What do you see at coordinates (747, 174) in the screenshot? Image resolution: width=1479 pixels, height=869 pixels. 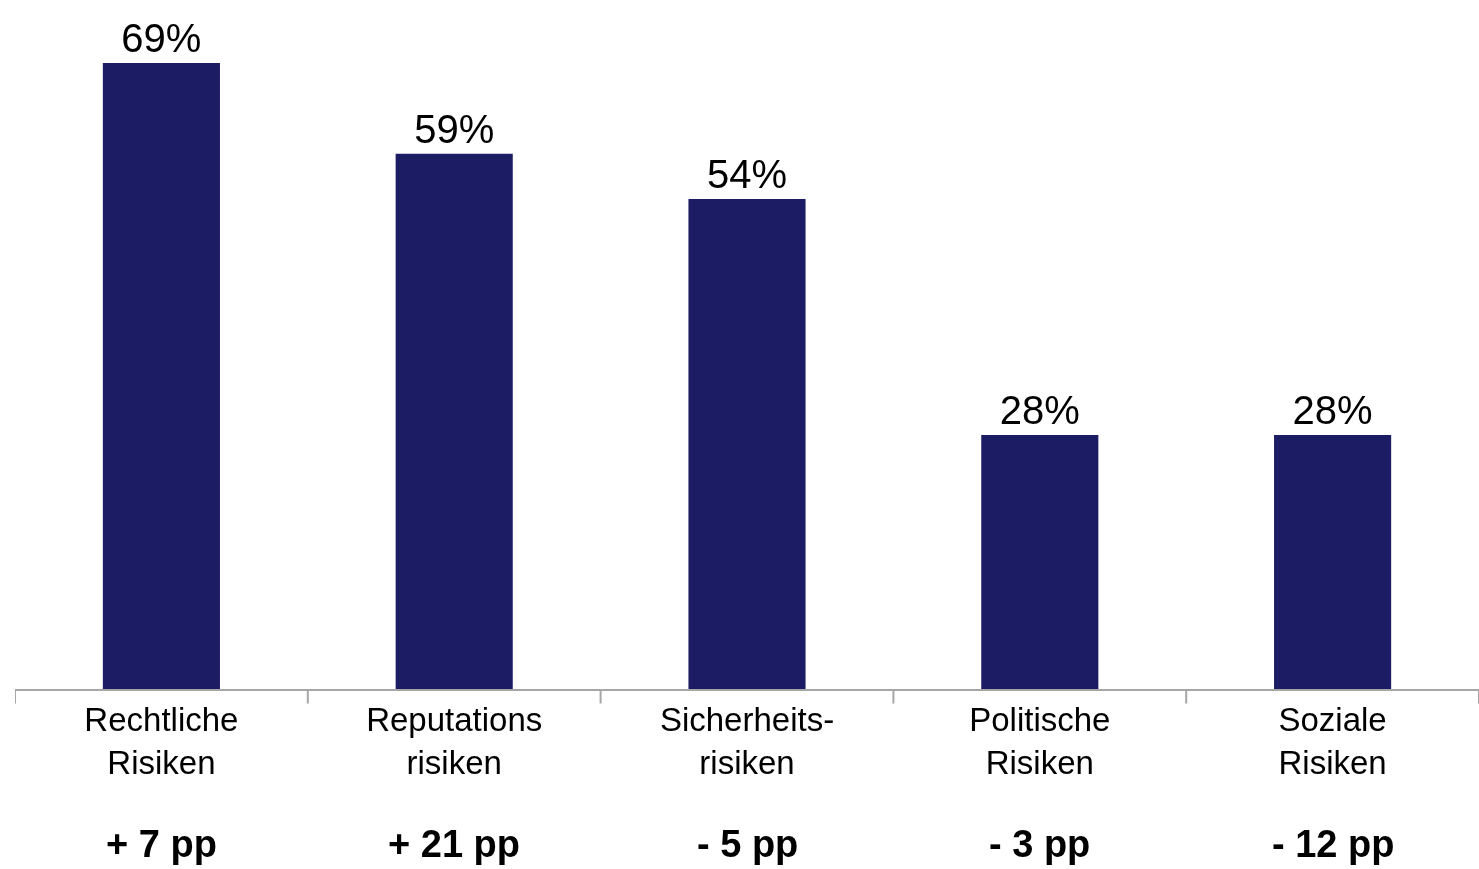 I see `data-label: 54%` at bounding box center [747, 174].